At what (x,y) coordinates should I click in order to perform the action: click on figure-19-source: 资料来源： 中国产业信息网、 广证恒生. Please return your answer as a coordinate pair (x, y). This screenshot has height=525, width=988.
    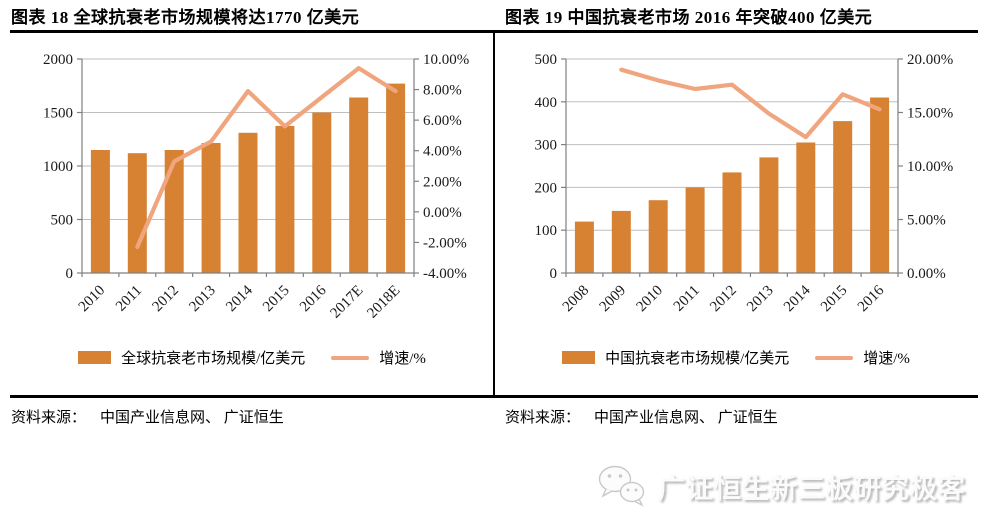
    Looking at the image, I should click on (746, 416).